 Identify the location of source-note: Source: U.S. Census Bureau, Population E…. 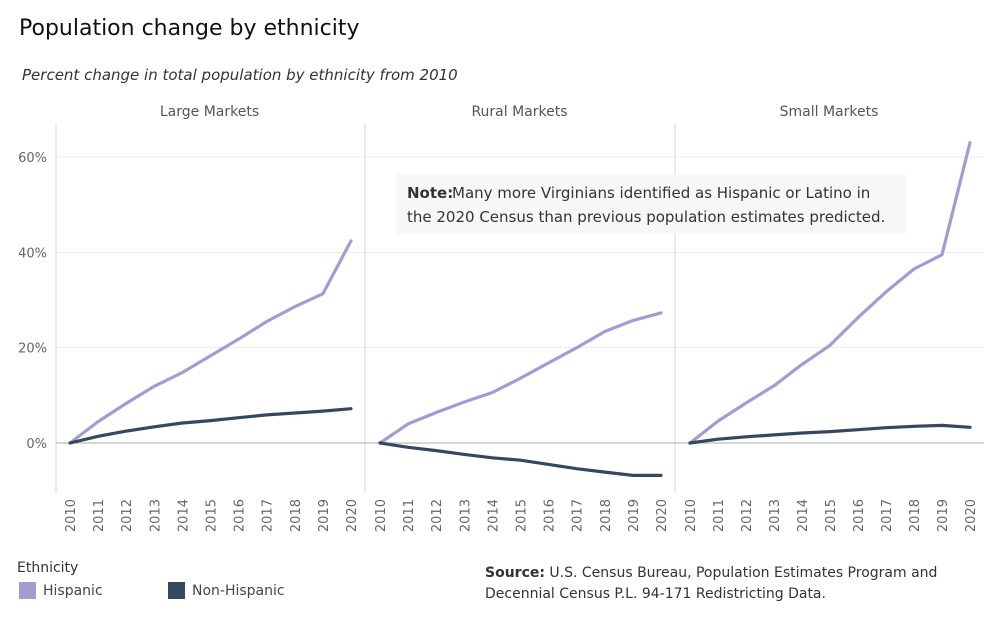
(725, 584).